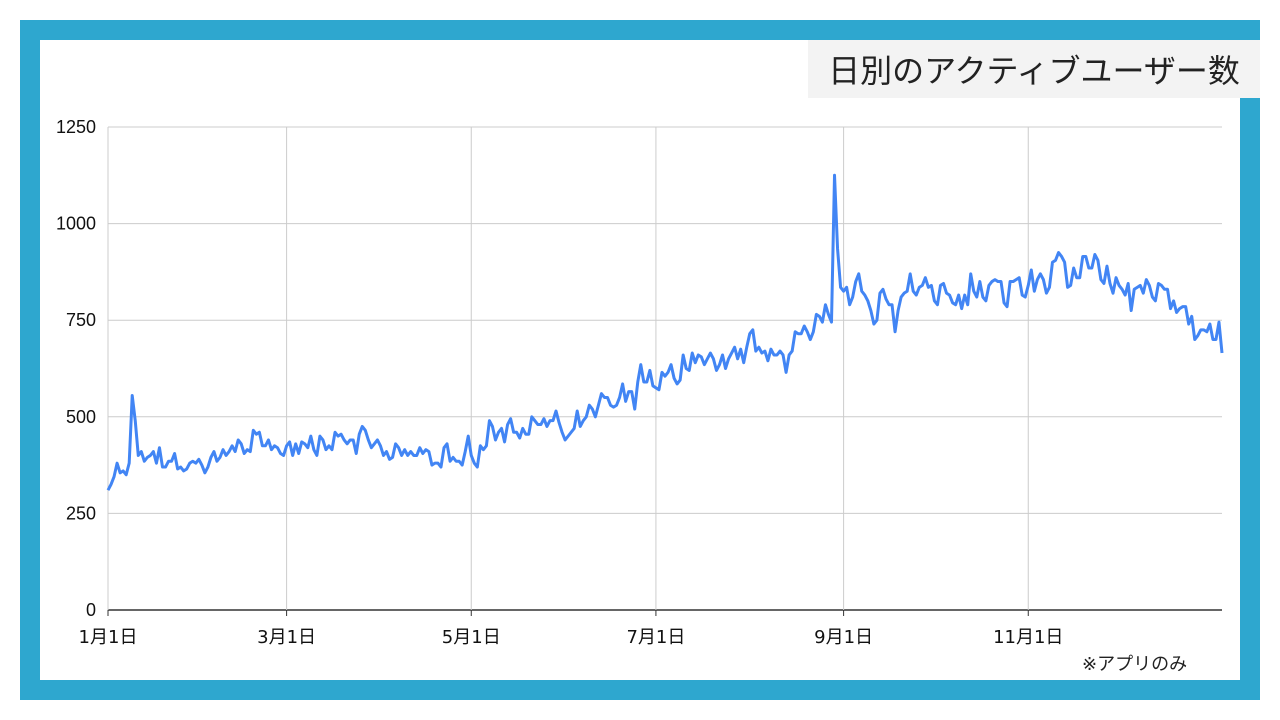  What do you see at coordinates (81, 513) in the screenshot?
I see `y-tick-label: 250` at bounding box center [81, 513].